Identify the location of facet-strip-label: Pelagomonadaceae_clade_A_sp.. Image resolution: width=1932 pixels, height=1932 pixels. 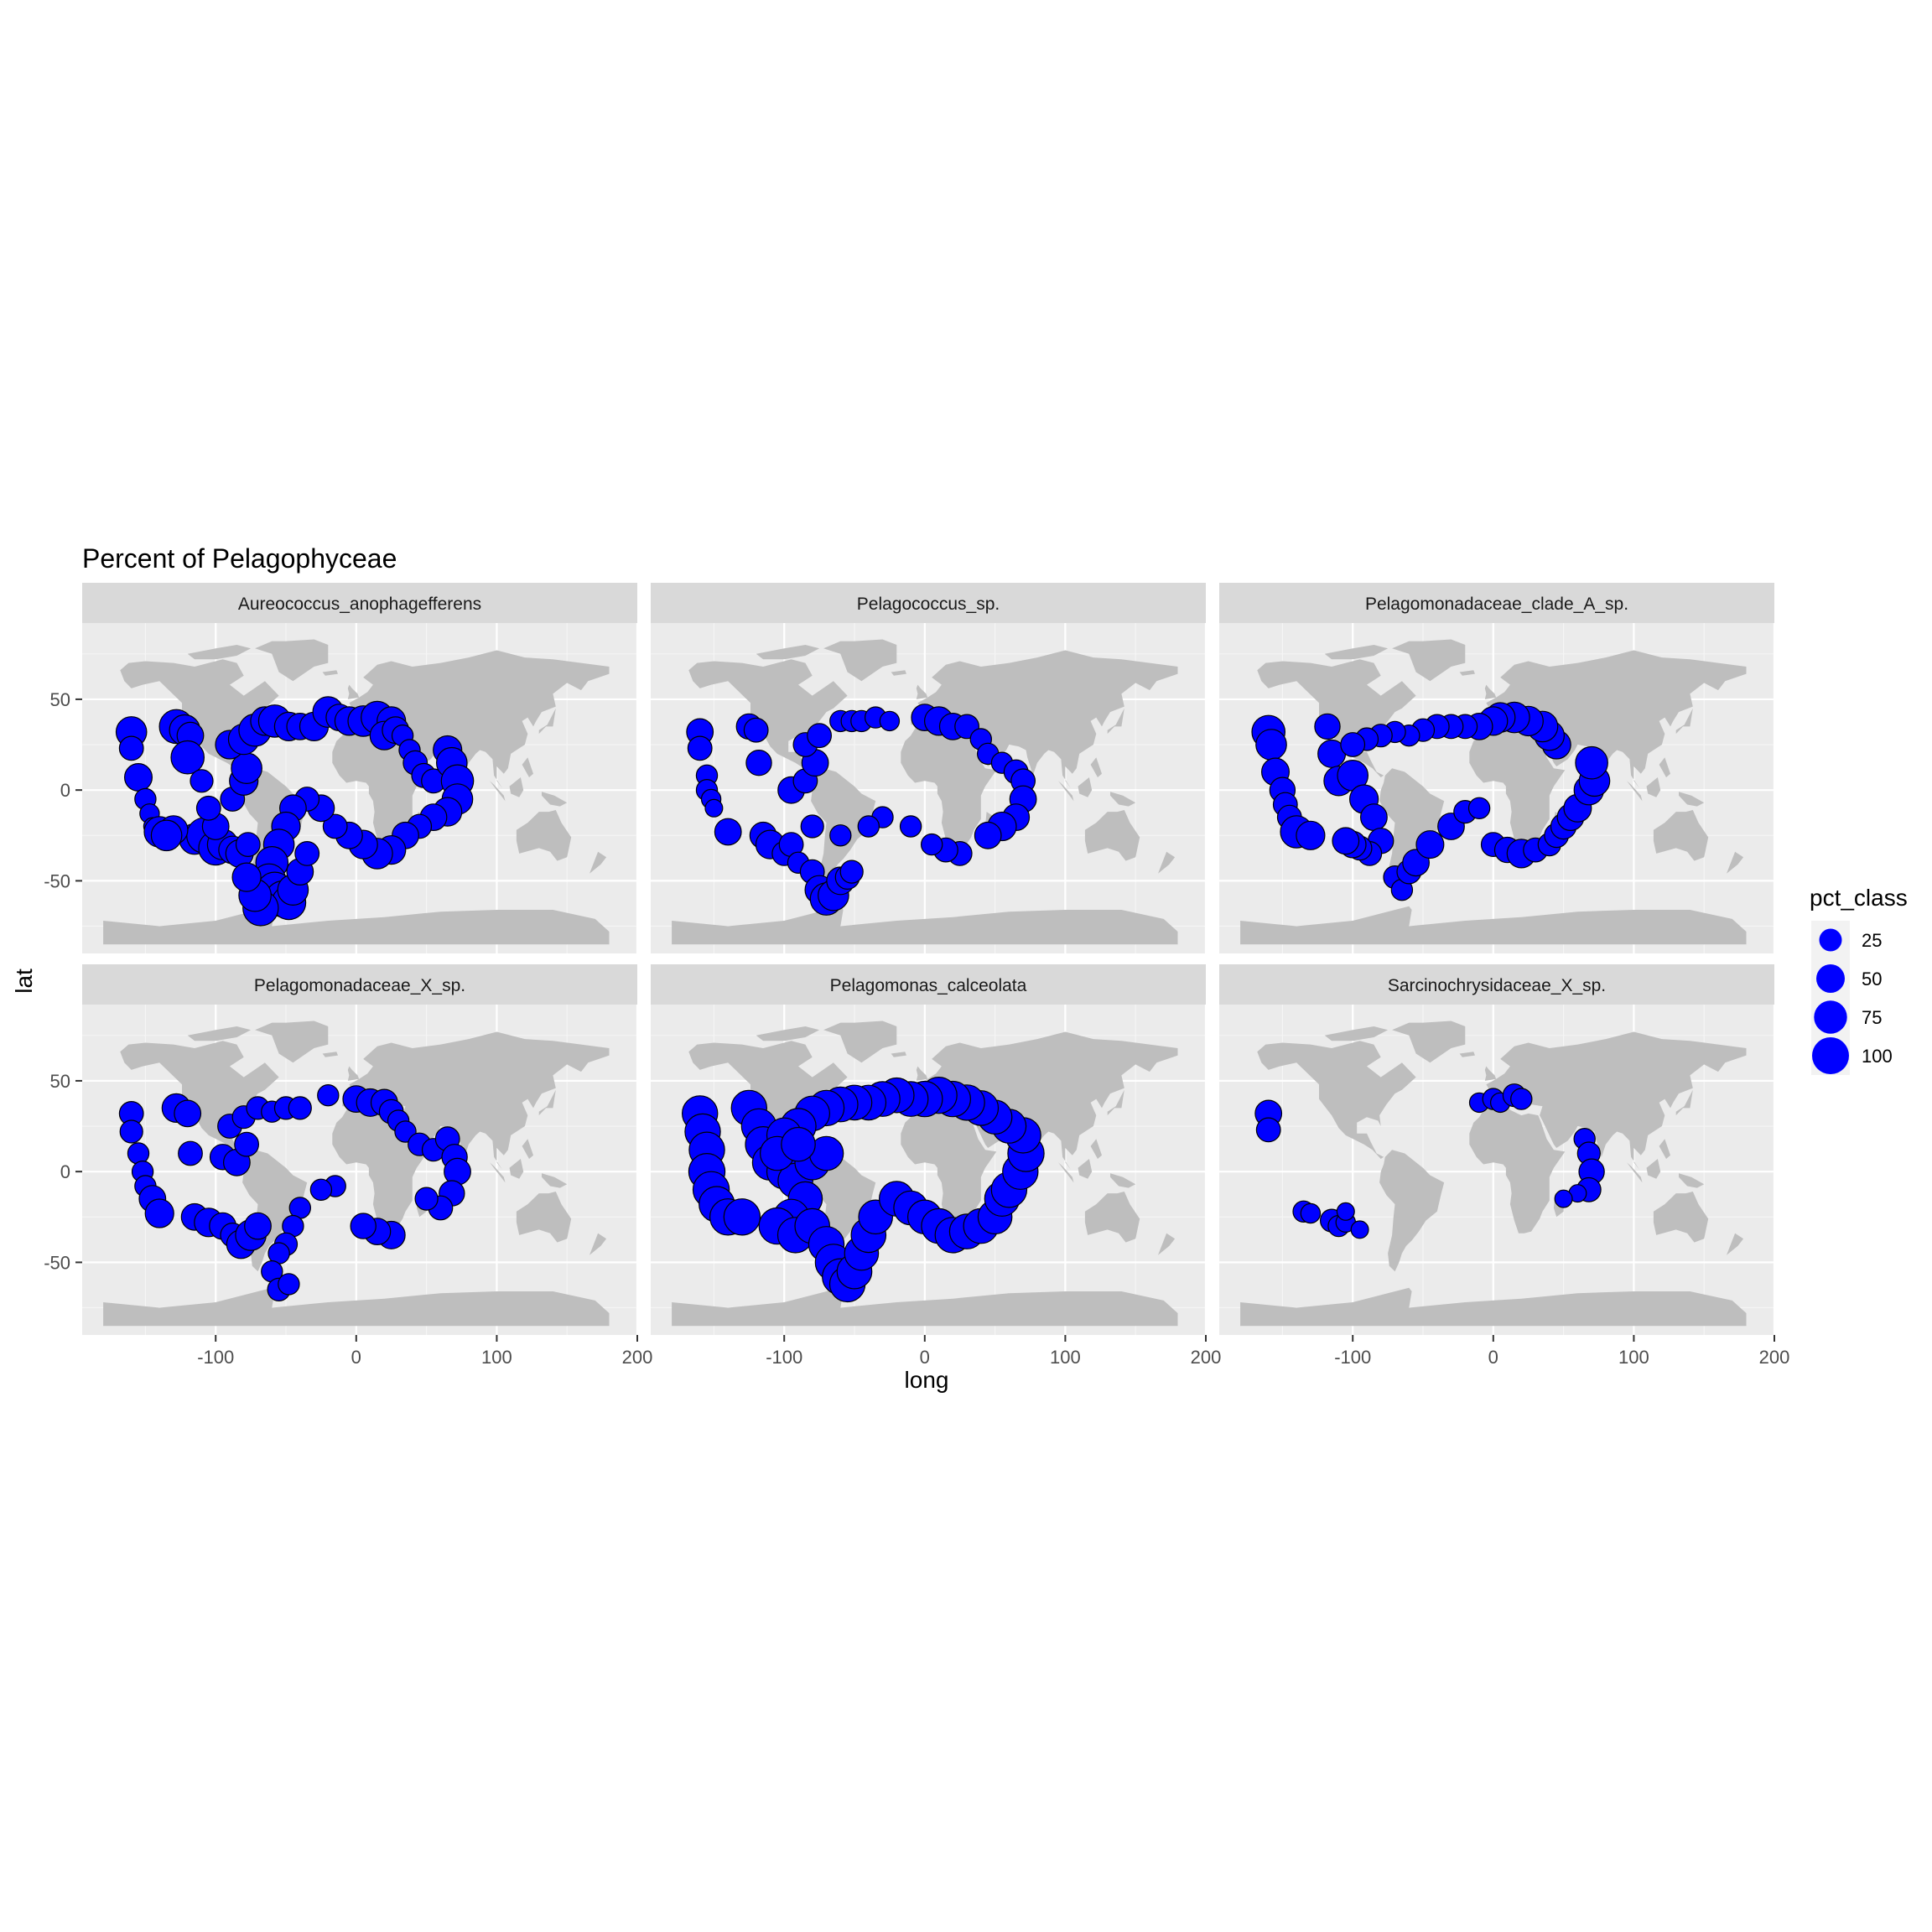
(1496, 604).